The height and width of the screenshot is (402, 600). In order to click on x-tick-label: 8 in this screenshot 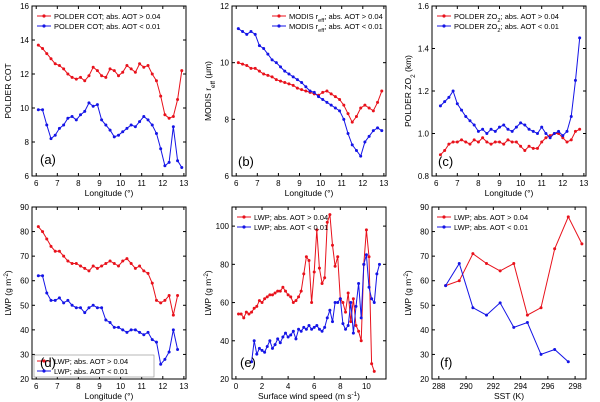, I will do `click(478, 183)`.